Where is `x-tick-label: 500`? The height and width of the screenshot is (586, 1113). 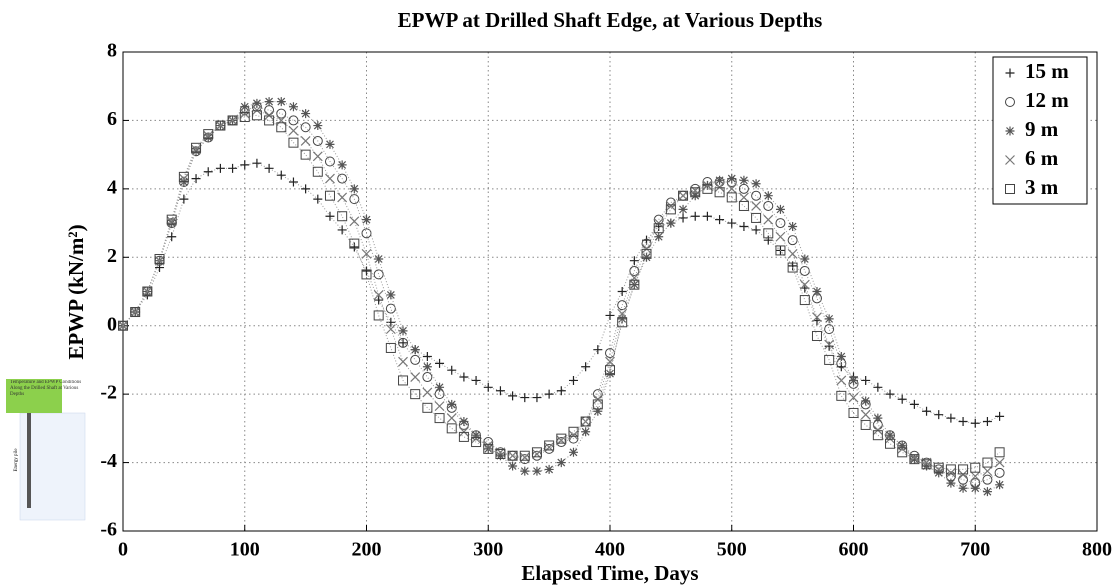 x-tick-label: 500 is located at coordinates (732, 550).